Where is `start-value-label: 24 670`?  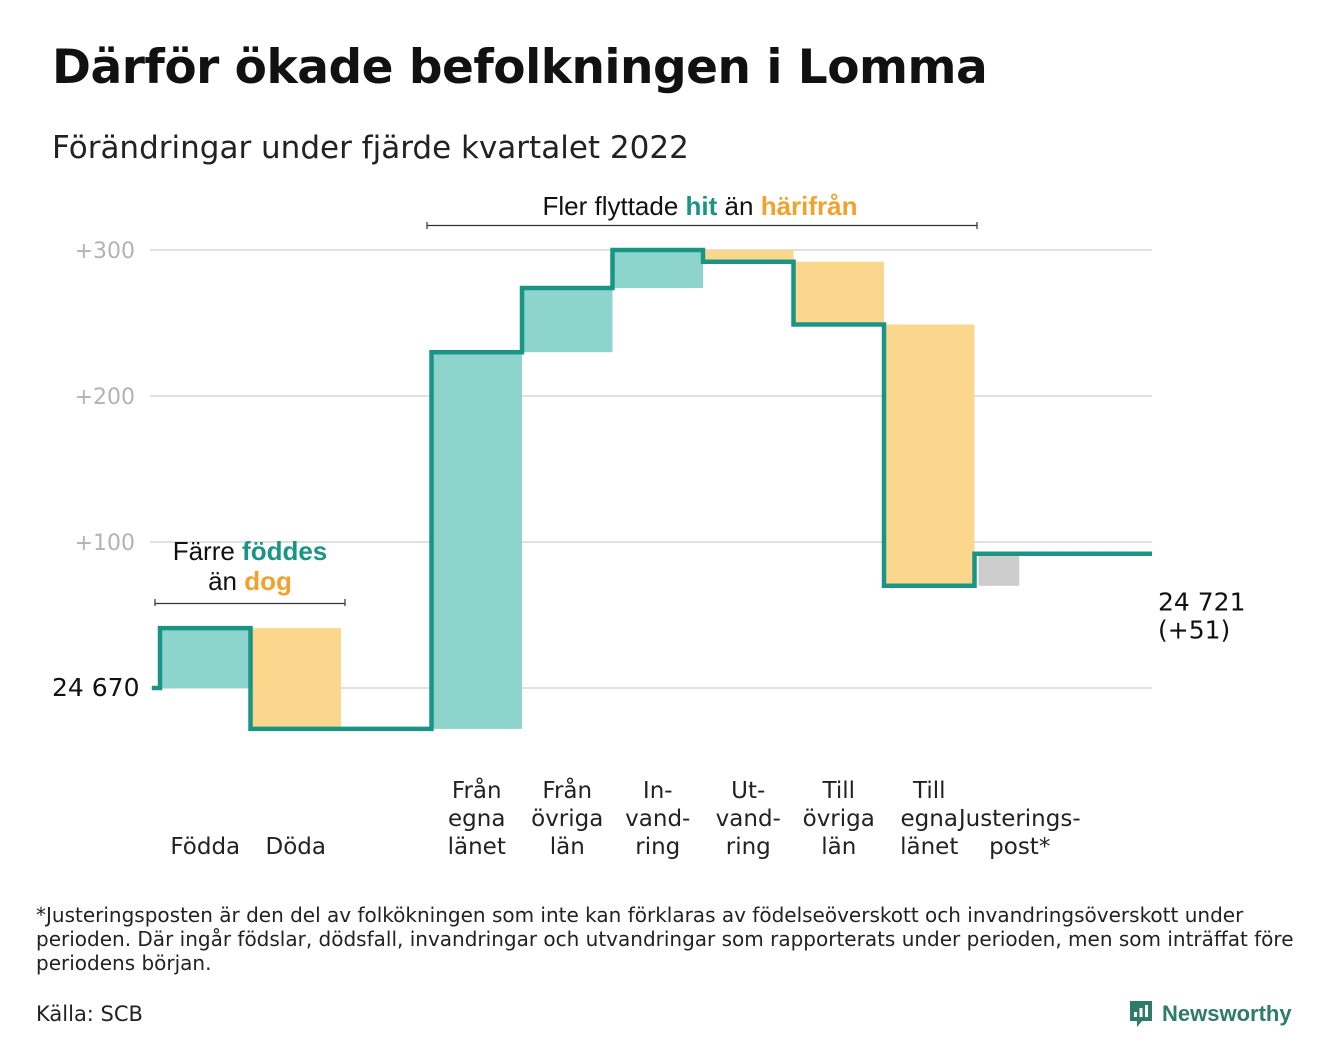 start-value-label: 24 670 is located at coordinates (95, 687).